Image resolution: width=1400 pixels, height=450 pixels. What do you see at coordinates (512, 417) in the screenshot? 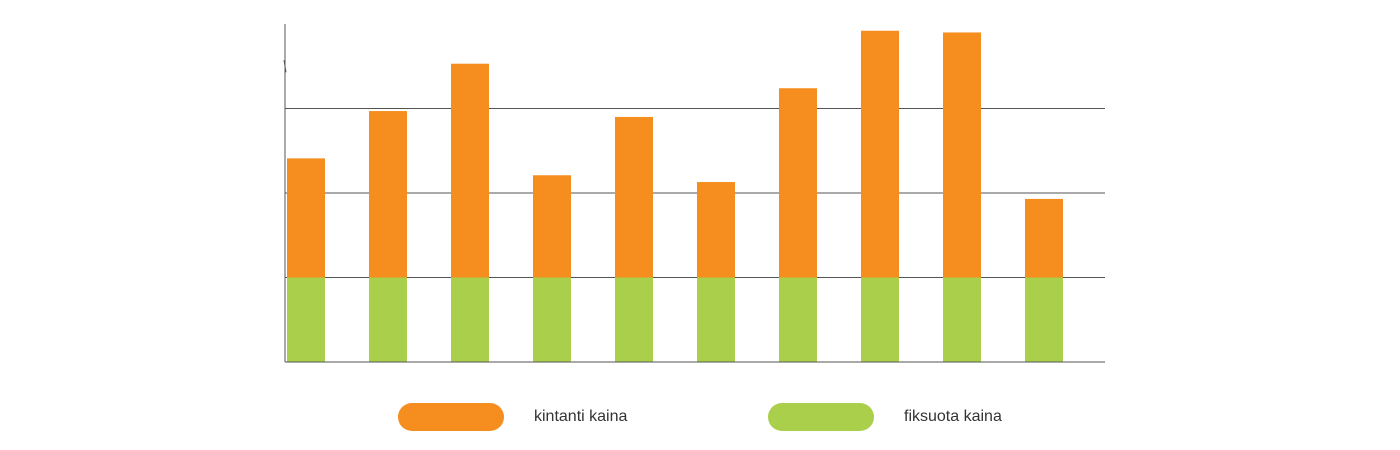
I see `legend-item-variable-price: kintanti kaina` at bounding box center [512, 417].